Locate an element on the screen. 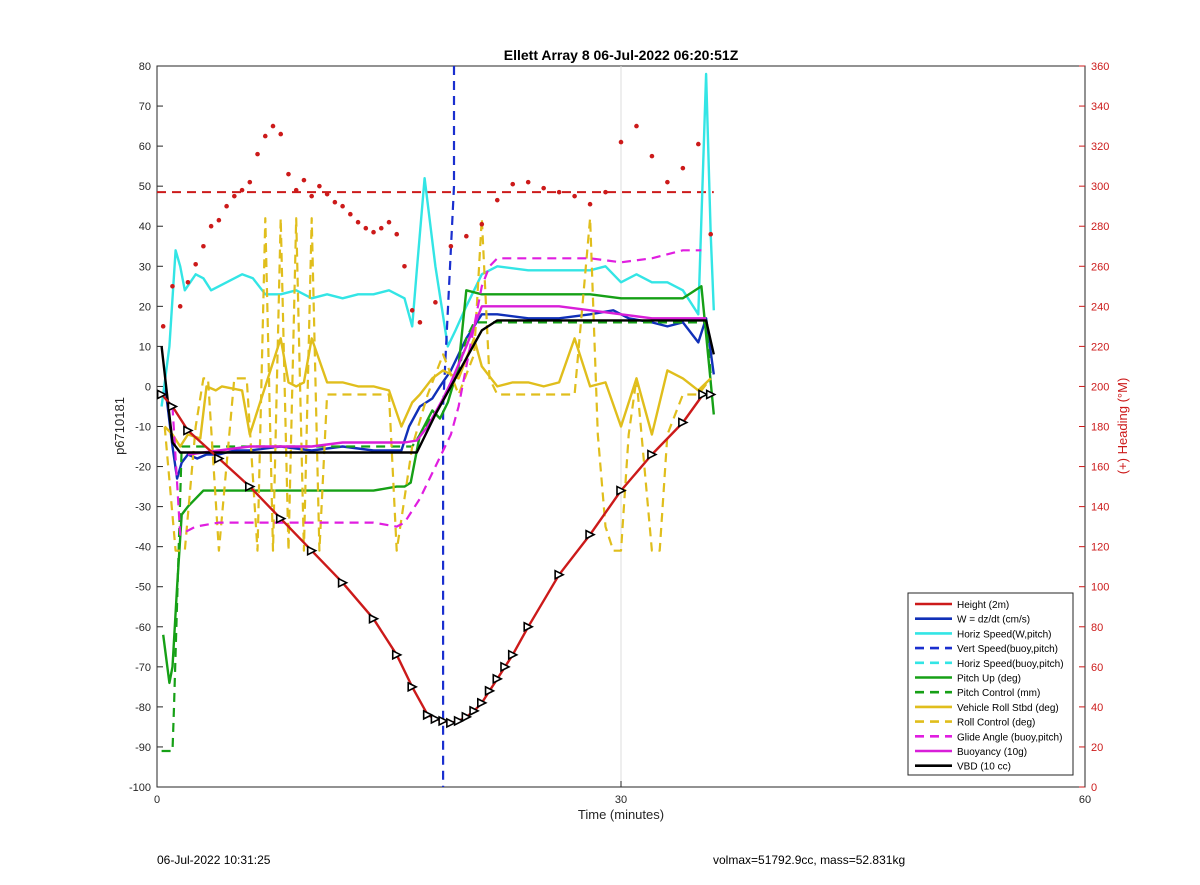  legend-label: W = dz/dt (cm/s) is located at coordinates (993, 620).